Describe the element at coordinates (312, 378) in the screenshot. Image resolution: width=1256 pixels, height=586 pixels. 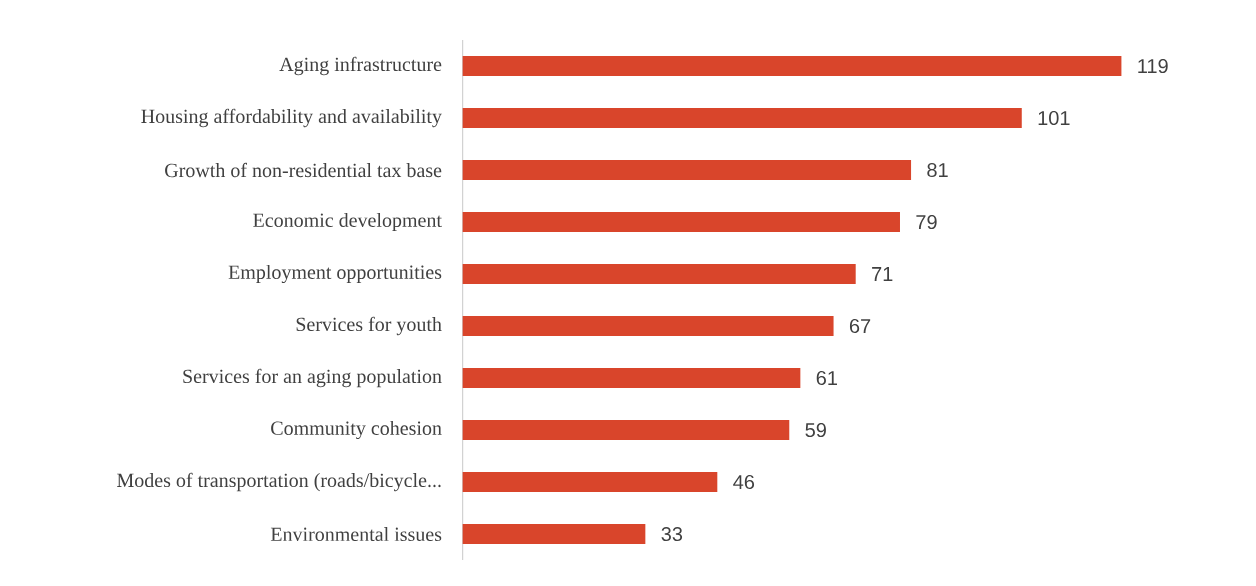
I see `y-tick-label: Services for an aging population` at that location.